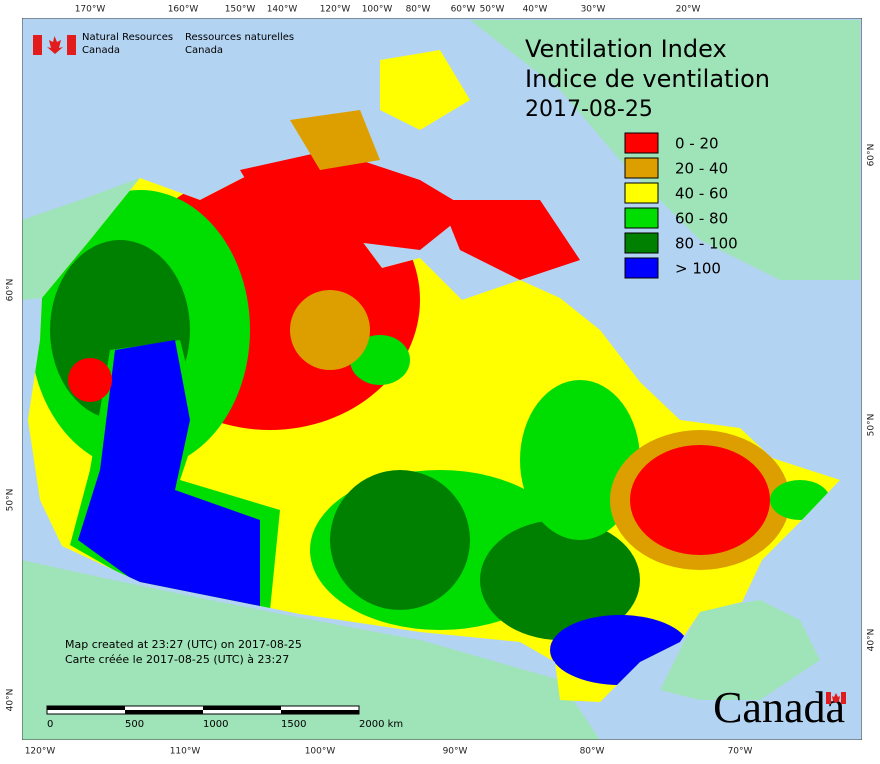  Describe the element at coordinates (239, 37) in the screenshot. I see `agency-fr: Ressources naturelles` at that location.